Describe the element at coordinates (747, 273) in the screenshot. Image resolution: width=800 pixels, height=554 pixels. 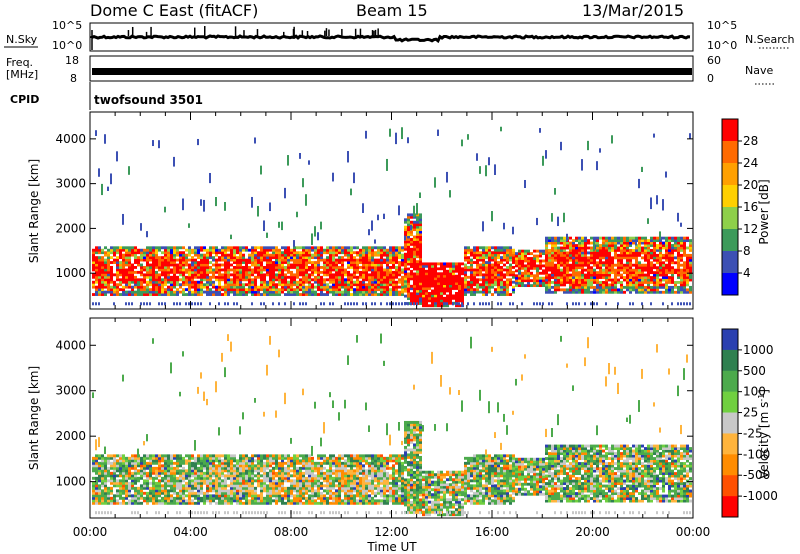
I see `colorbar-tick-label: 4` at that location.